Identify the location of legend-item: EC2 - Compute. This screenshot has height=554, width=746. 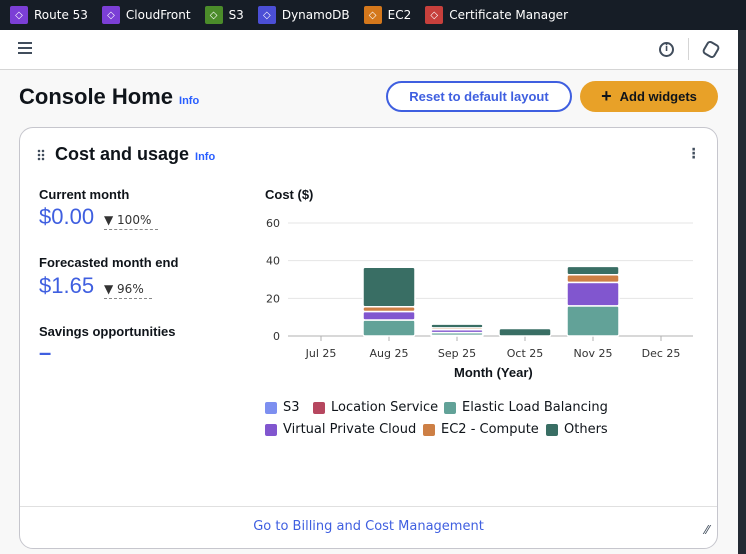
(481, 429).